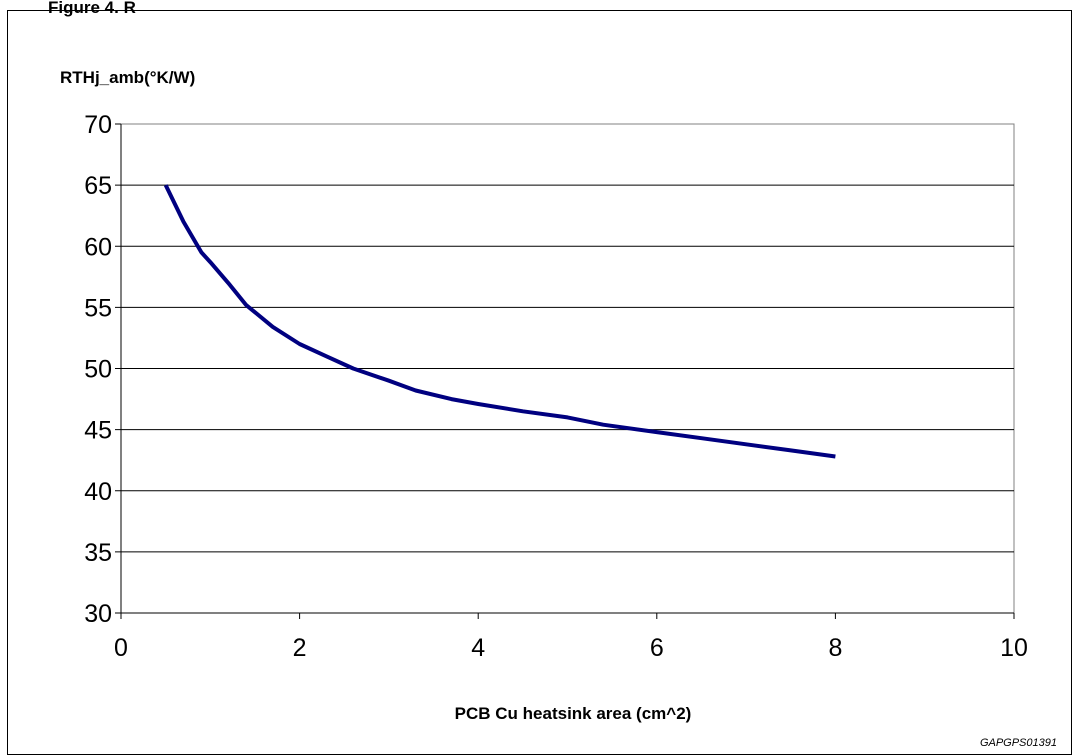 This screenshot has width=1079, height=755. What do you see at coordinates (98, 370) in the screenshot?
I see `y-tick-label: 50` at bounding box center [98, 370].